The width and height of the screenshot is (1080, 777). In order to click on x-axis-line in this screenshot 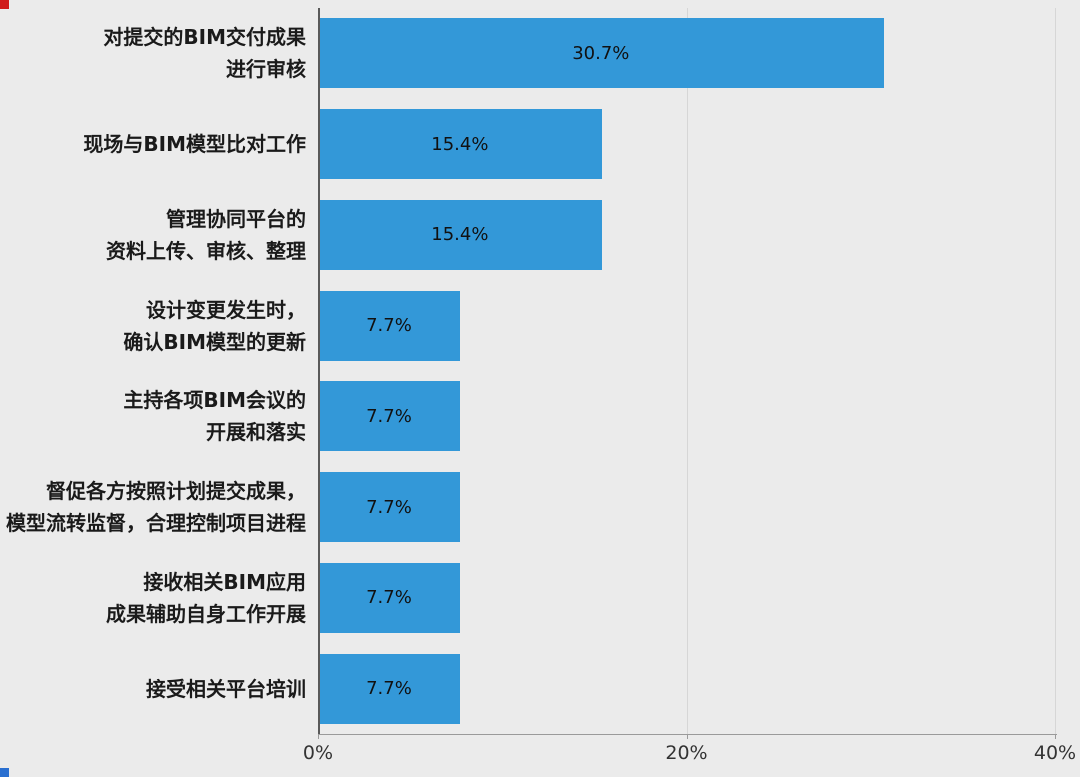, I will do `click(687, 734)`.